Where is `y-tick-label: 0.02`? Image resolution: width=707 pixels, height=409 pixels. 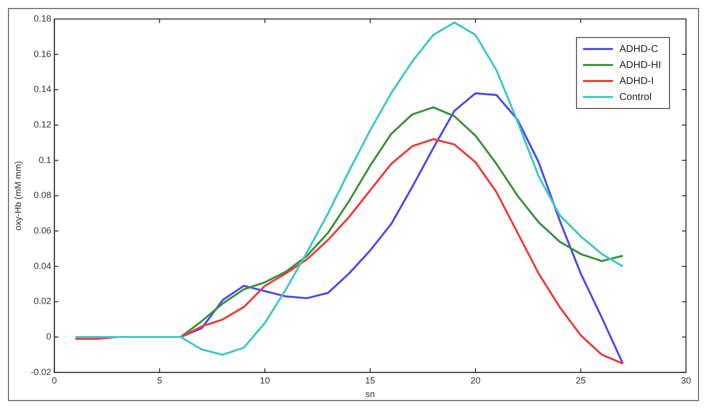 y-tick-label: 0.02 is located at coordinates (43, 301).